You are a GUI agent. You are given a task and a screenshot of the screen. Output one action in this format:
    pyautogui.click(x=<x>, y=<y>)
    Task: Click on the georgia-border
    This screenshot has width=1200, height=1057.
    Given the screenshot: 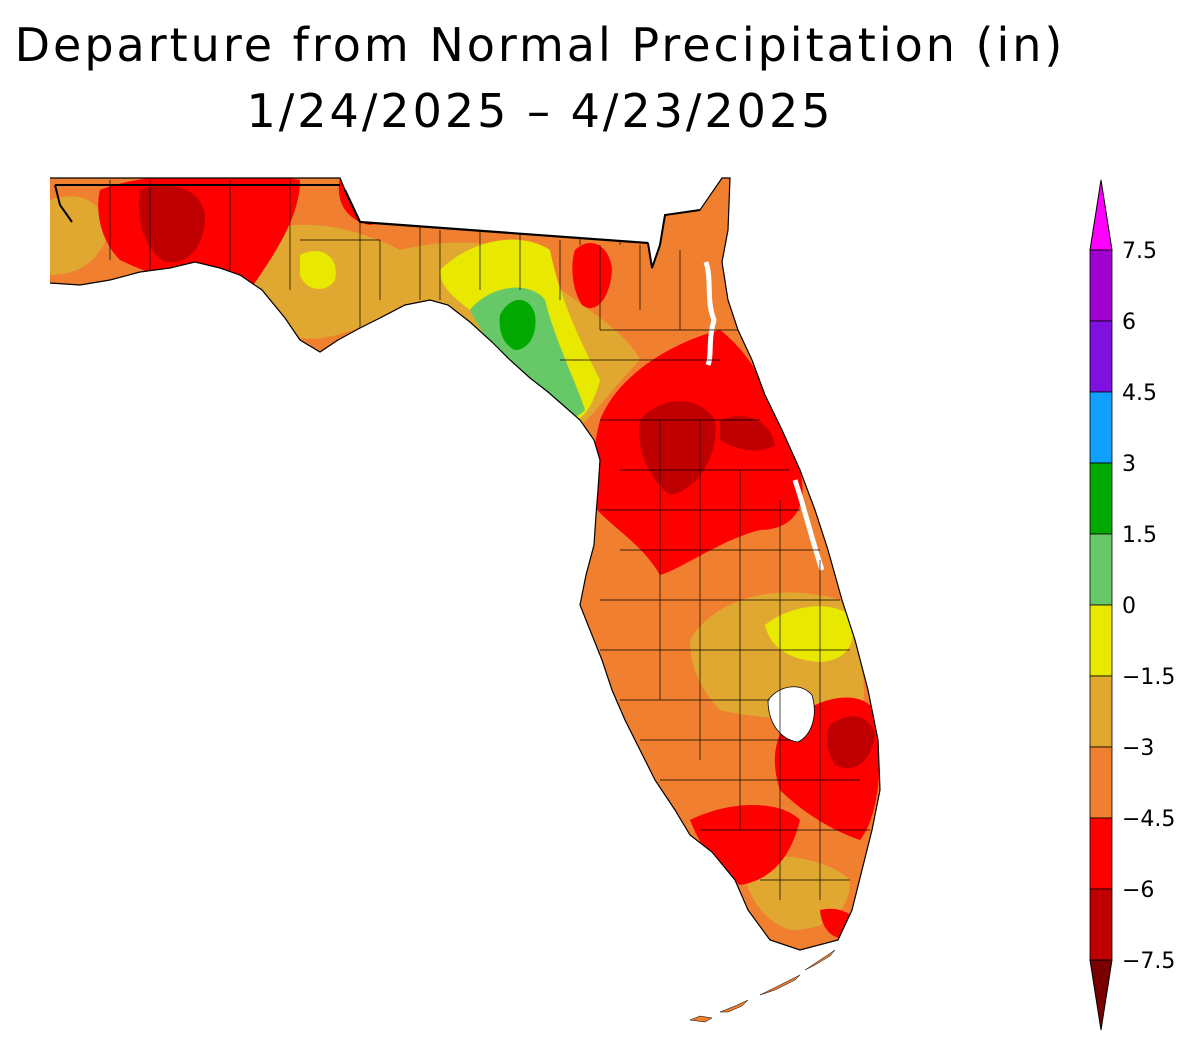 What is the action you would take?
    pyautogui.click(x=496, y=217)
    